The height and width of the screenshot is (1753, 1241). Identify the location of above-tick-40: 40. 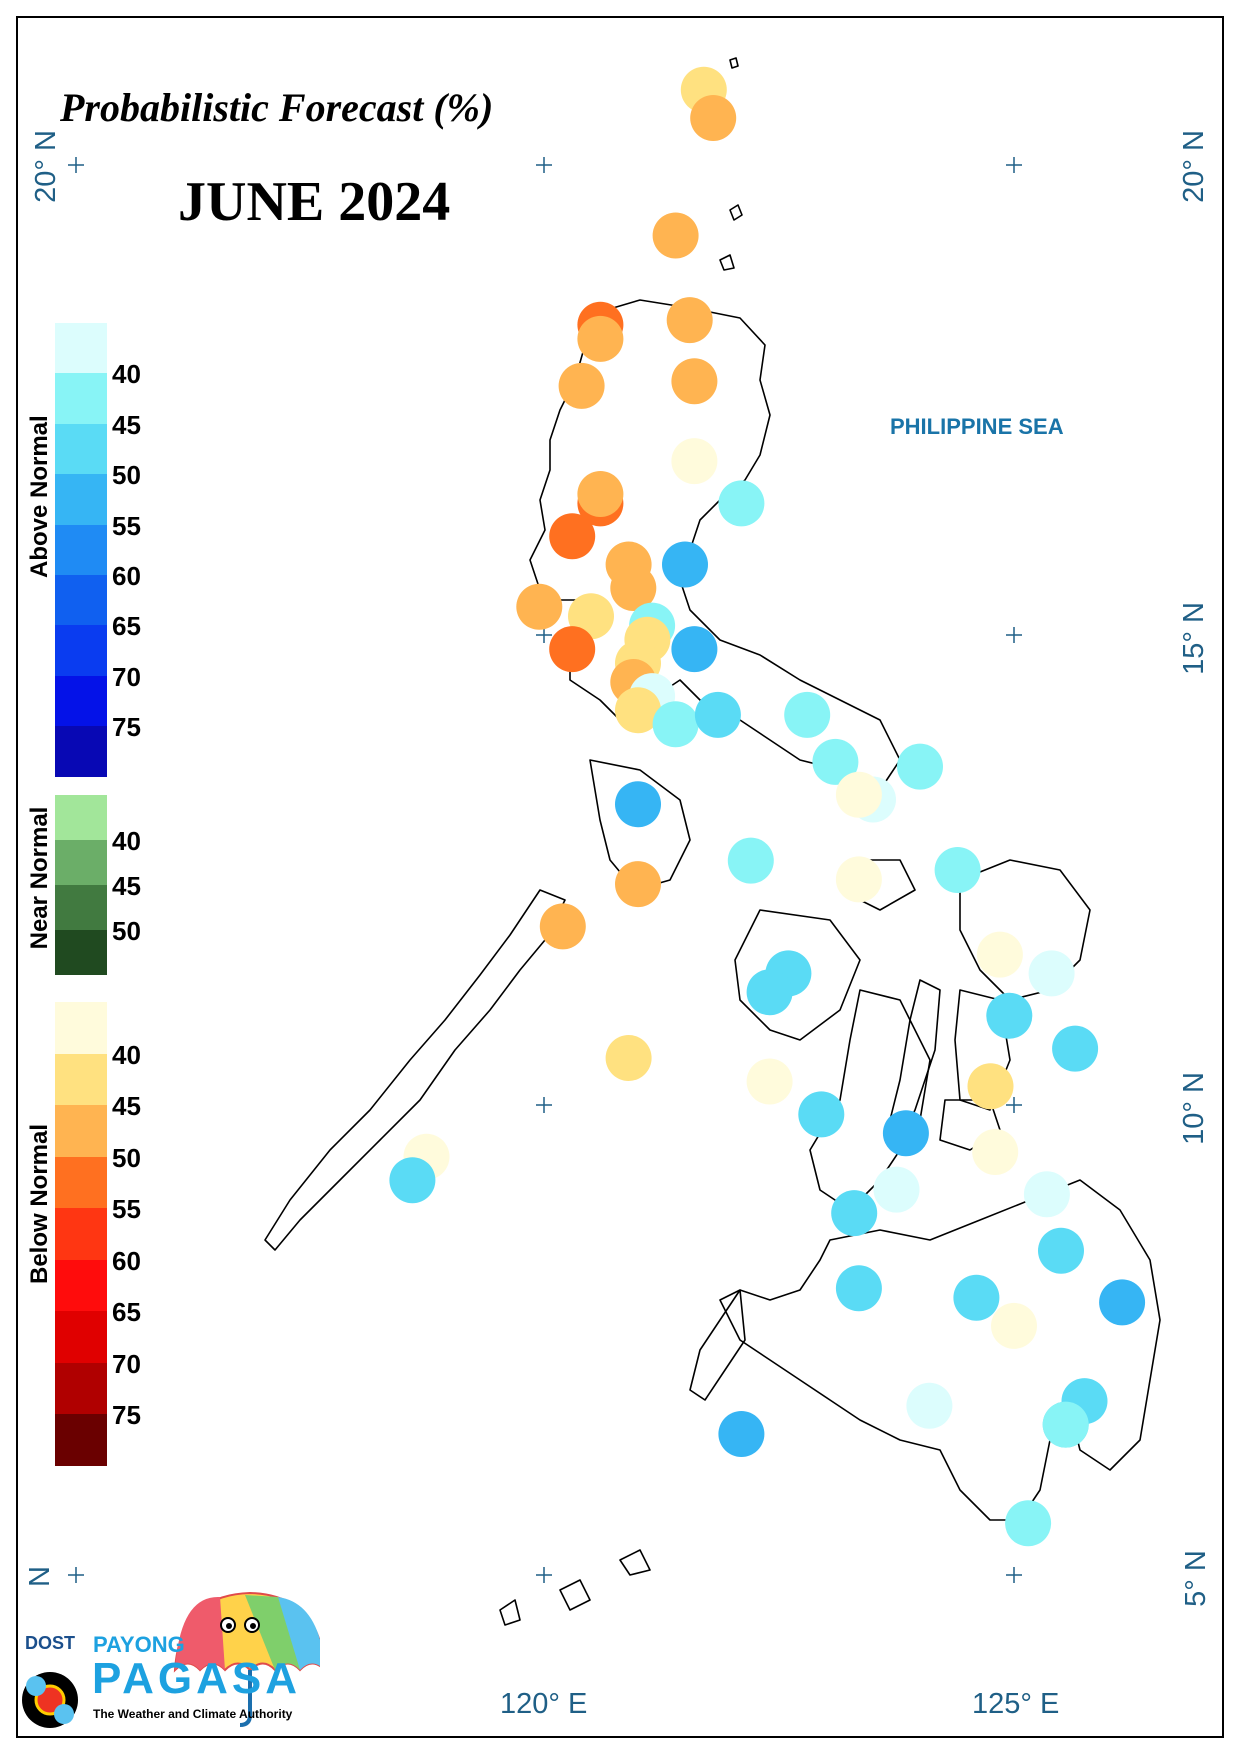
(126, 374).